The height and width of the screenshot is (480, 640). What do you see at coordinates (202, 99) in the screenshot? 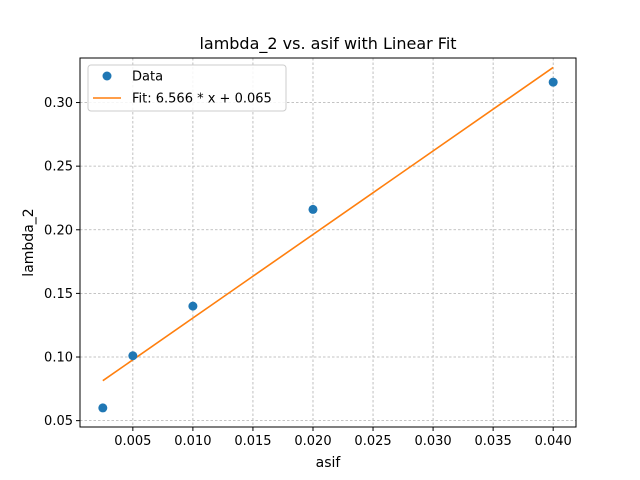
I see `legend-label: Fit: 6.566 * x + 0.065` at bounding box center [202, 99].